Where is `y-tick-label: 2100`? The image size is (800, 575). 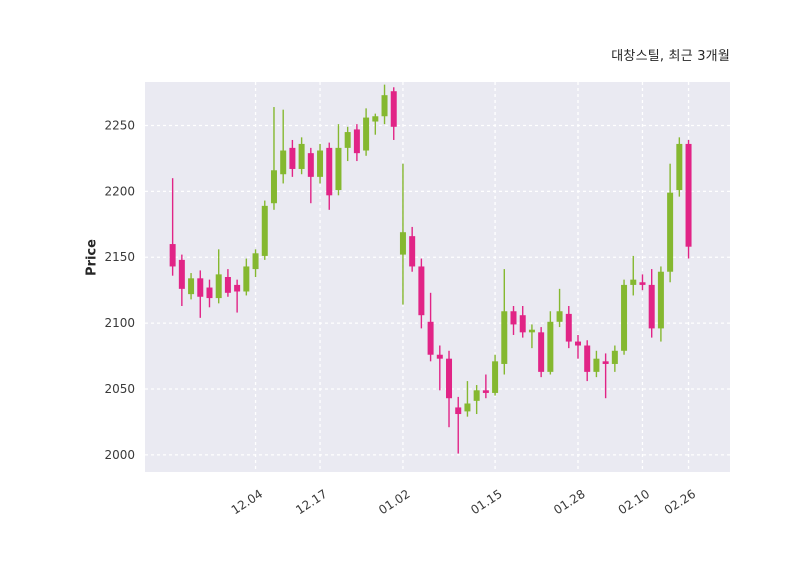 y-tick-label: 2100 is located at coordinates (119, 323).